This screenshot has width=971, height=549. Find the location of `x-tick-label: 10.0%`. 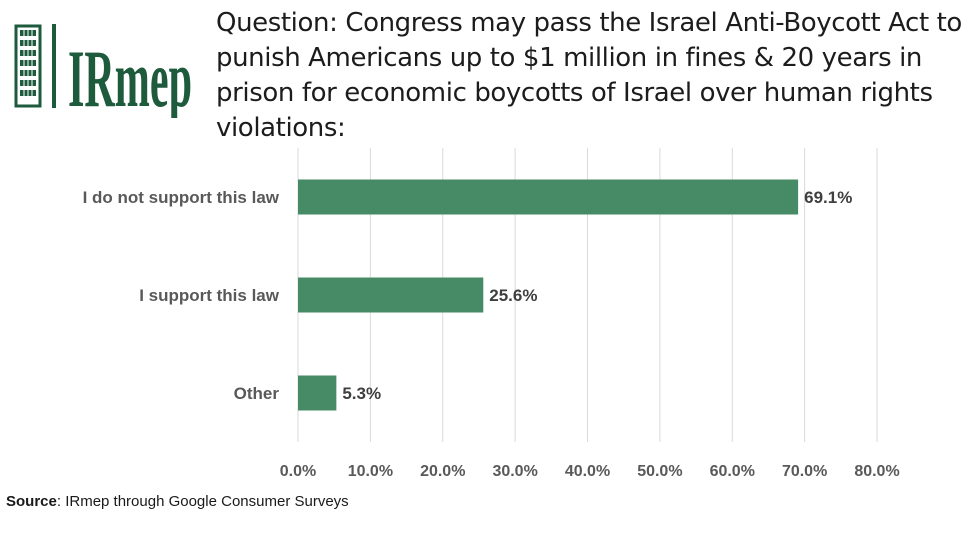

x-tick-label: 10.0% is located at coordinates (370, 471).